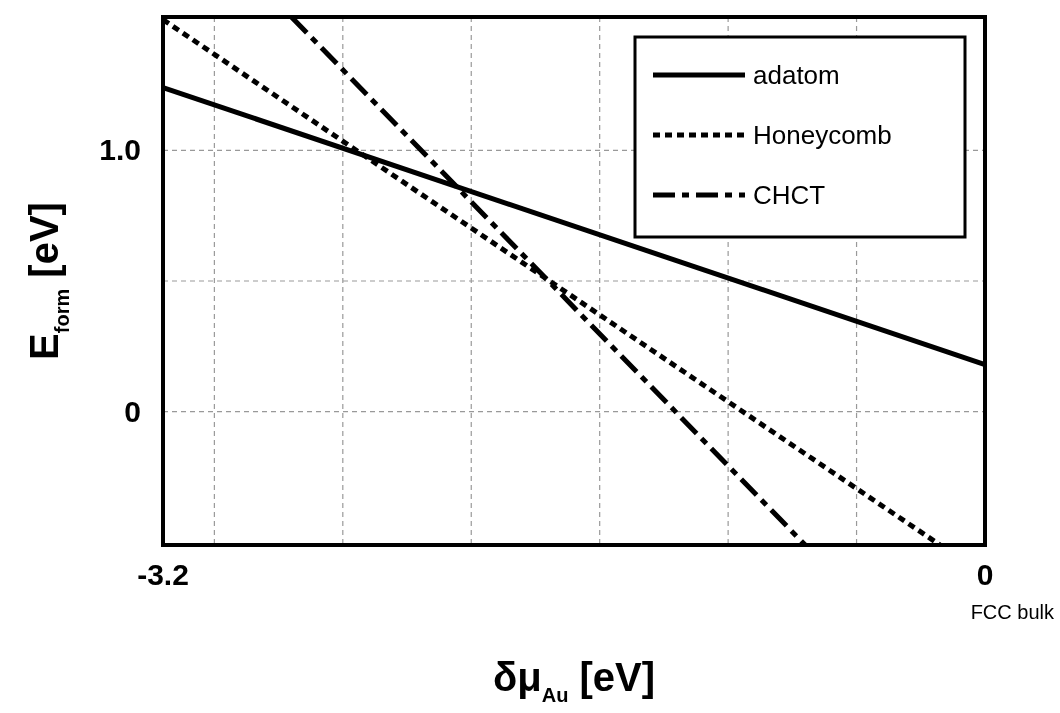 Image resolution: width=1060 pixels, height=713 pixels. What do you see at coordinates (1012, 612) in the screenshot?
I see `text: FCC bulk` at bounding box center [1012, 612].